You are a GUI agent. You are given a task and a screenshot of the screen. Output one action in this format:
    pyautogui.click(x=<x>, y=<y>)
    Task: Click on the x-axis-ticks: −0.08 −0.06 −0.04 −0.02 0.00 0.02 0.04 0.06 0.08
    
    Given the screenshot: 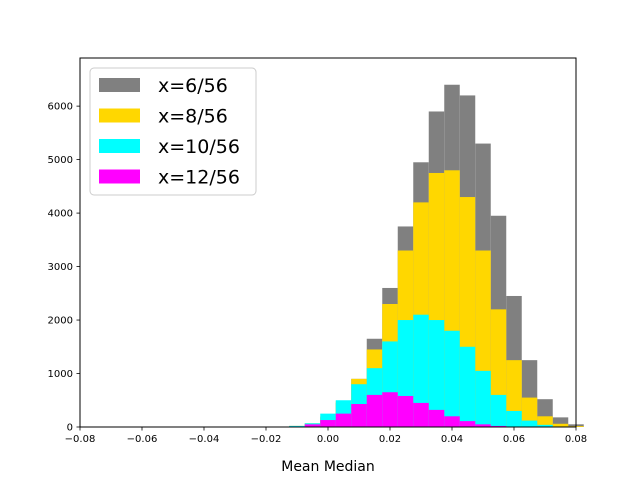 What is the action you would take?
    pyautogui.click(x=326, y=436)
    